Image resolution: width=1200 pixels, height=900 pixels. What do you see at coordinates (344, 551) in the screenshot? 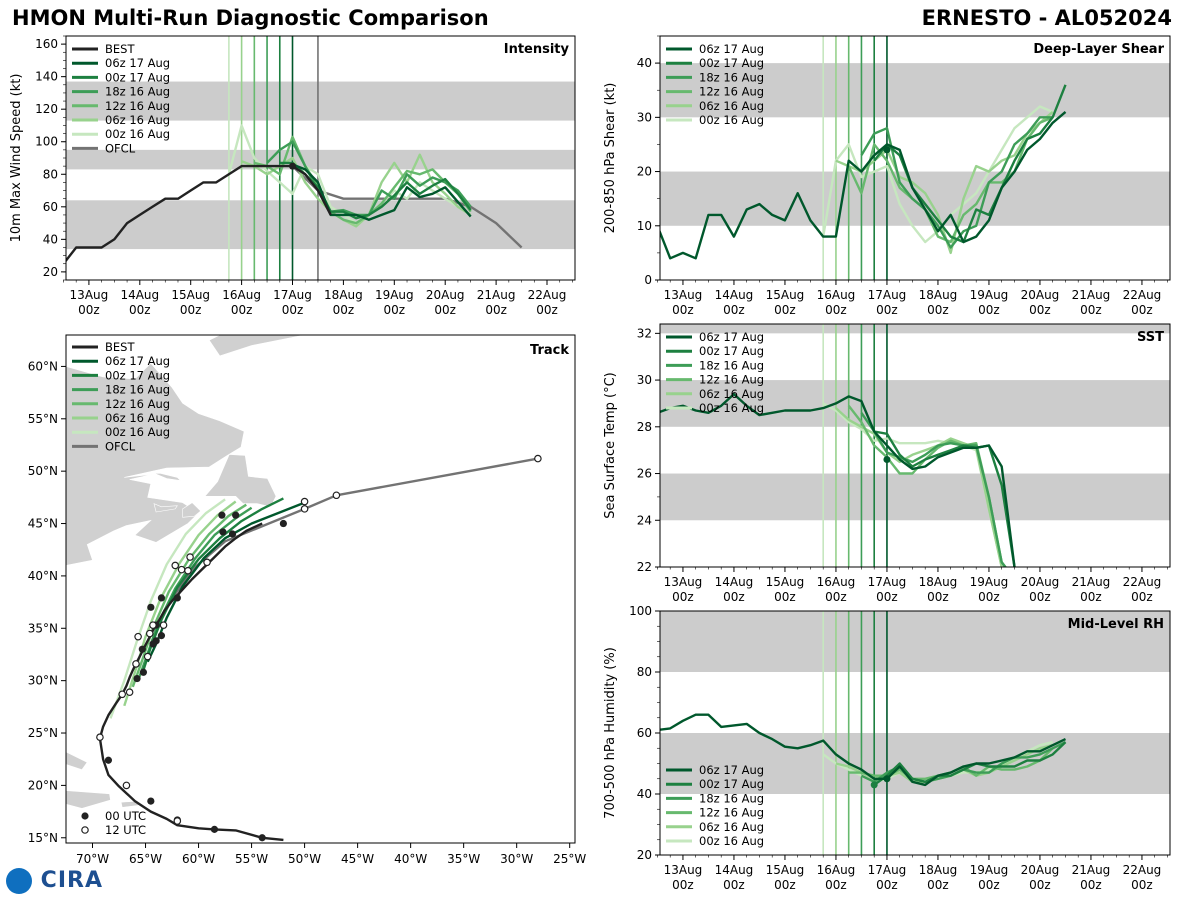
I see `track-series-line` at bounding box center [344, 551].